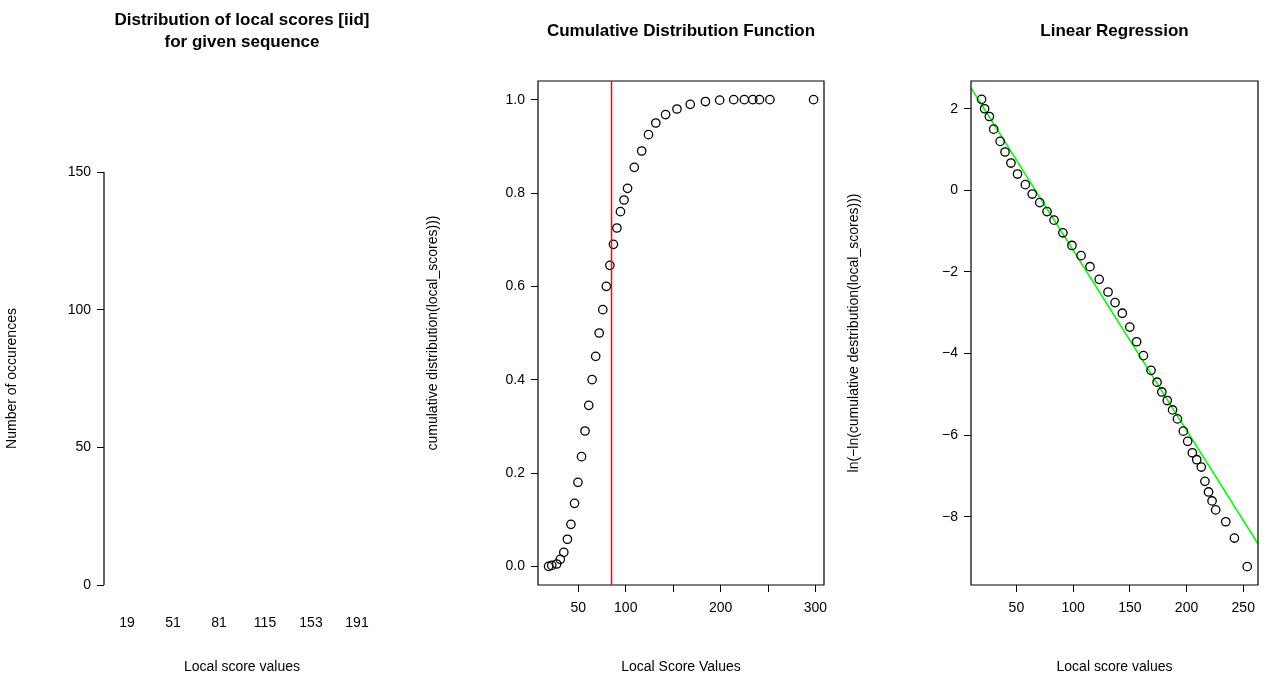 The height and width of the screenshot is (680, 1265). What do you see at coordinates (242, 30) in the screenshot?
I see `chart-title: Distribution of local scores [iid] for given sequence` at bounding box center [242, 30].